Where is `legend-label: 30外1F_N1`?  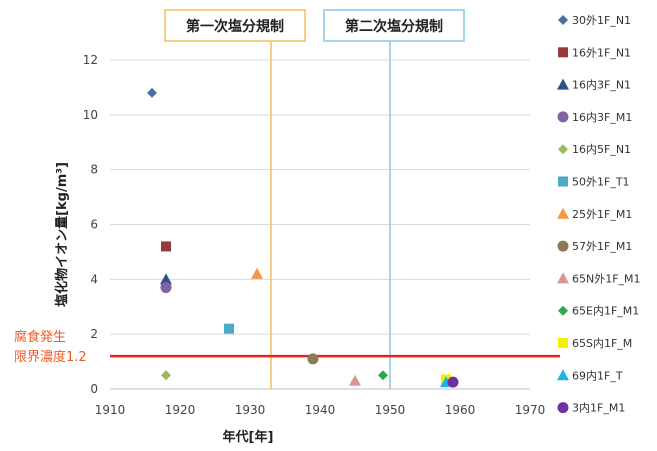
legend-label: 30外1F_N1 is located at coordinates (601, 20).